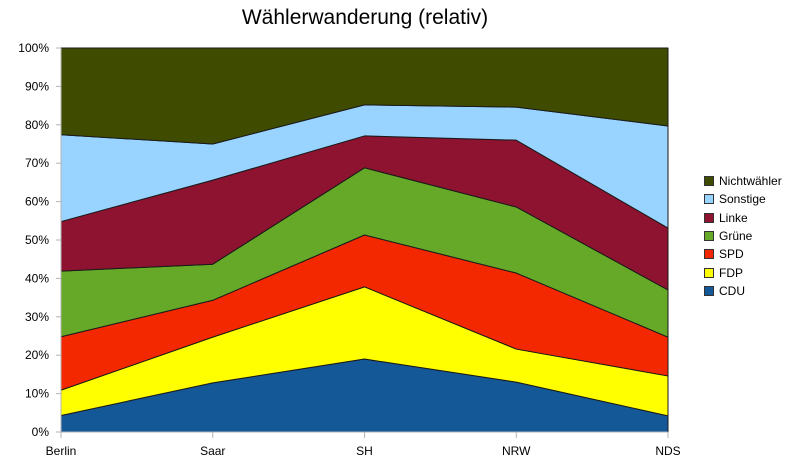  What do you see at coordinates (37, 317) in the screenshot?
I see `y-tick-label: 30%` at bounding box center [37, 317].